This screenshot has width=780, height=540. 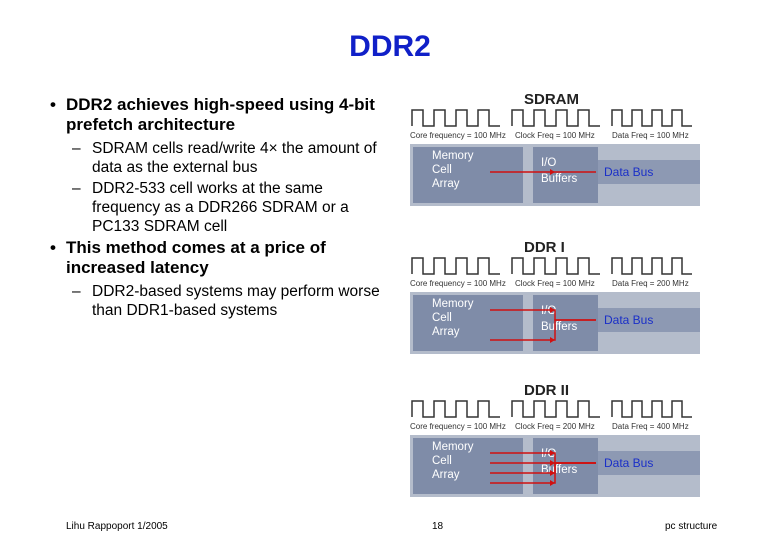 What do you see at coordinates (555, 426) in the screenshot?
I see `frequency-label: Clock Freq = 200 MHz` at bounding box center [555, 426].